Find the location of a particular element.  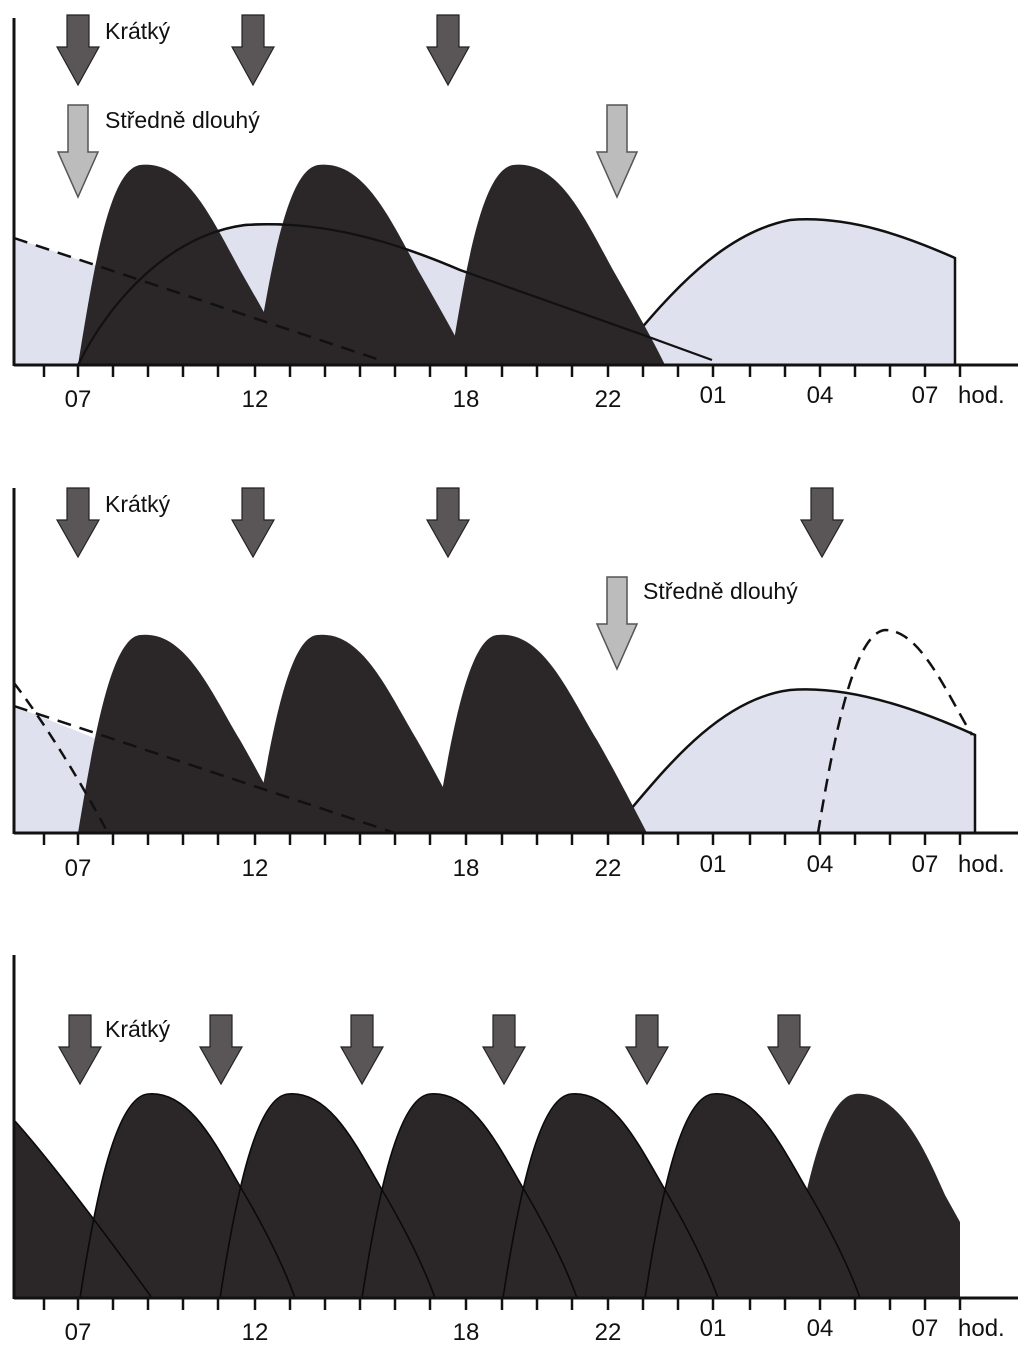

intermediate-outline-overlay is located at coordinates (395, 294).